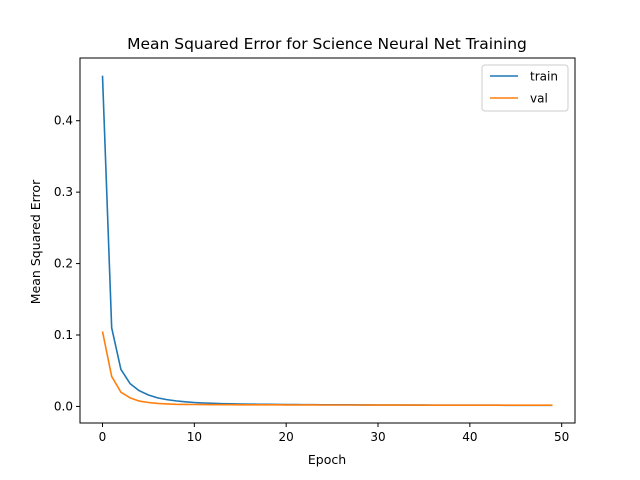 The height and width of the screenshot is (480, 640). What do you see at coordinates (63, 121) in the screenshot?
I see `y-tick-label: 0.4` at bounding box center [63, 121].